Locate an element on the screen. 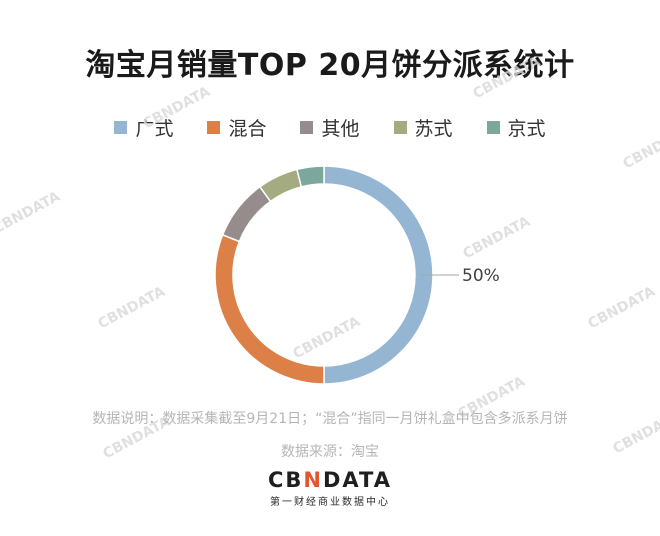  logo-text-after: DATA is located at coordinates (357, 480).